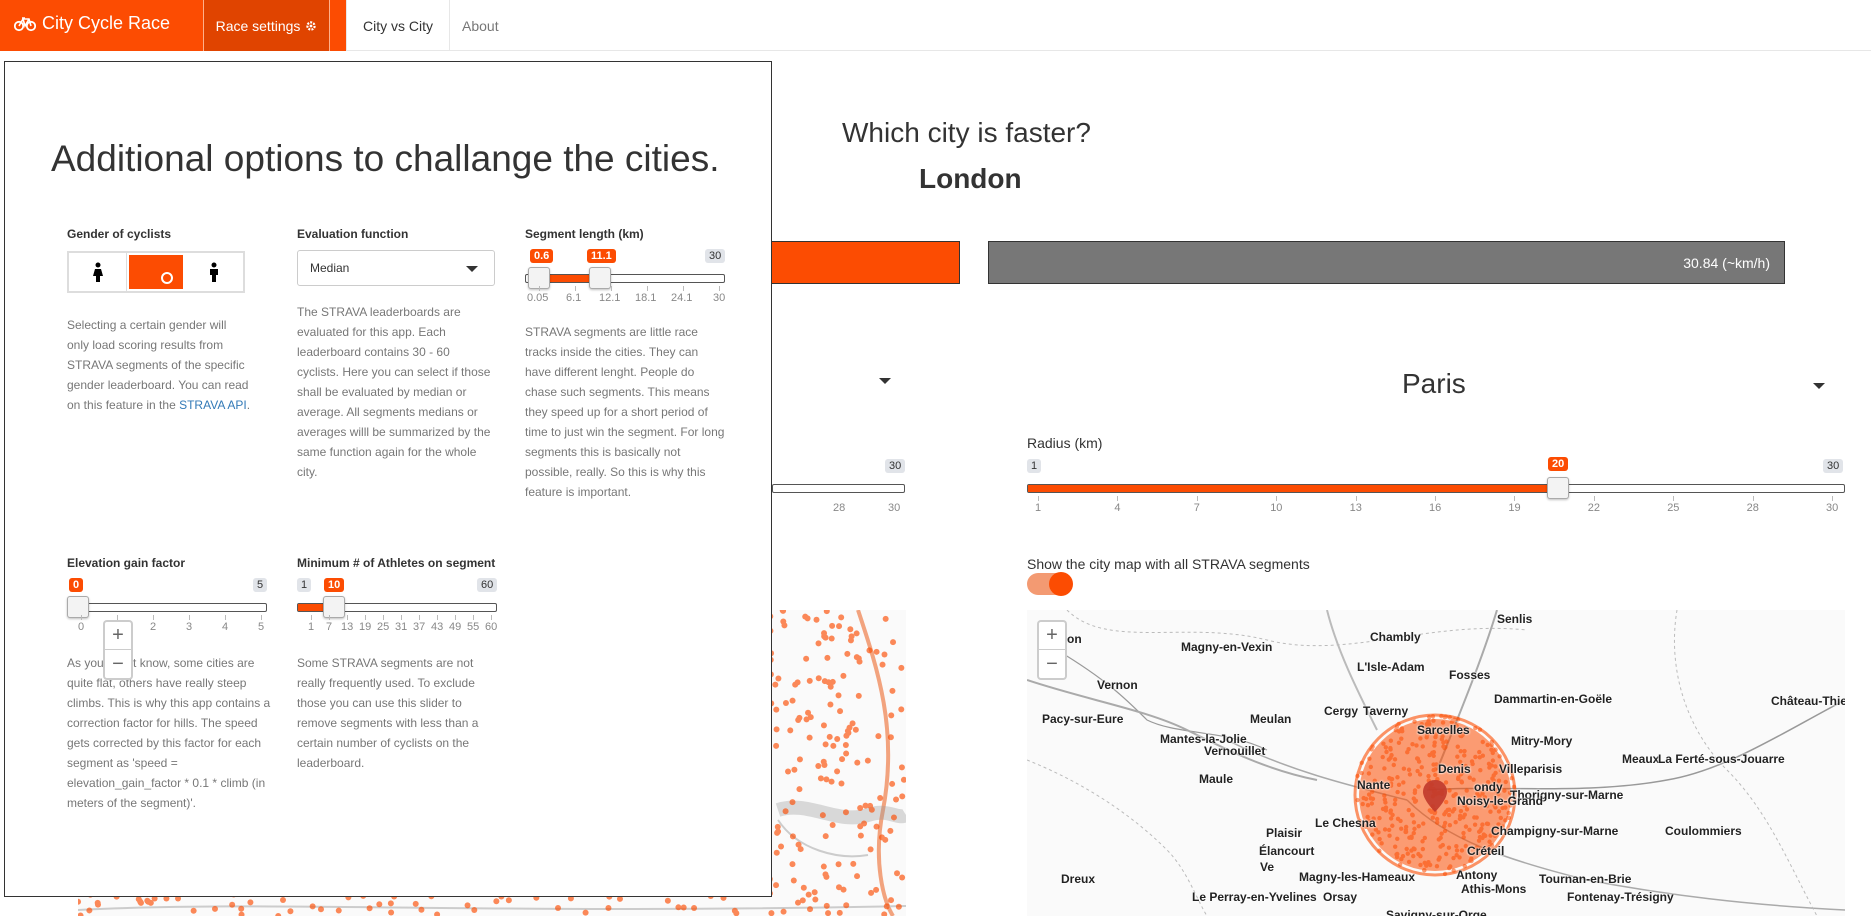 This screenshot has width=1871, height=916. What do you see at coordinates (1515, 619) in the screenshot?
I see `map-place-label: Senlis` at bounding box center [1515, 619].